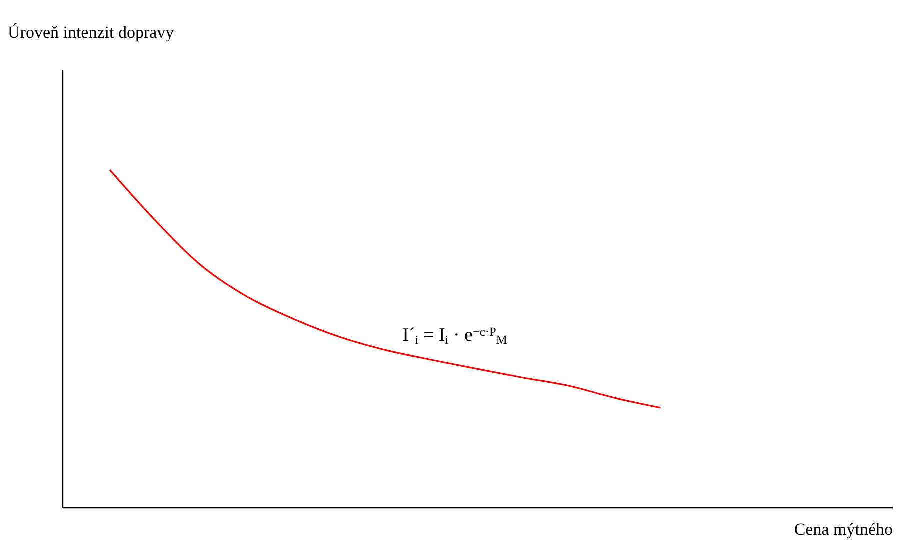 The width and height of the screenshot is (916, 543). I want to click on text: Úroveň intenzit dopravy, so click(91, 32).